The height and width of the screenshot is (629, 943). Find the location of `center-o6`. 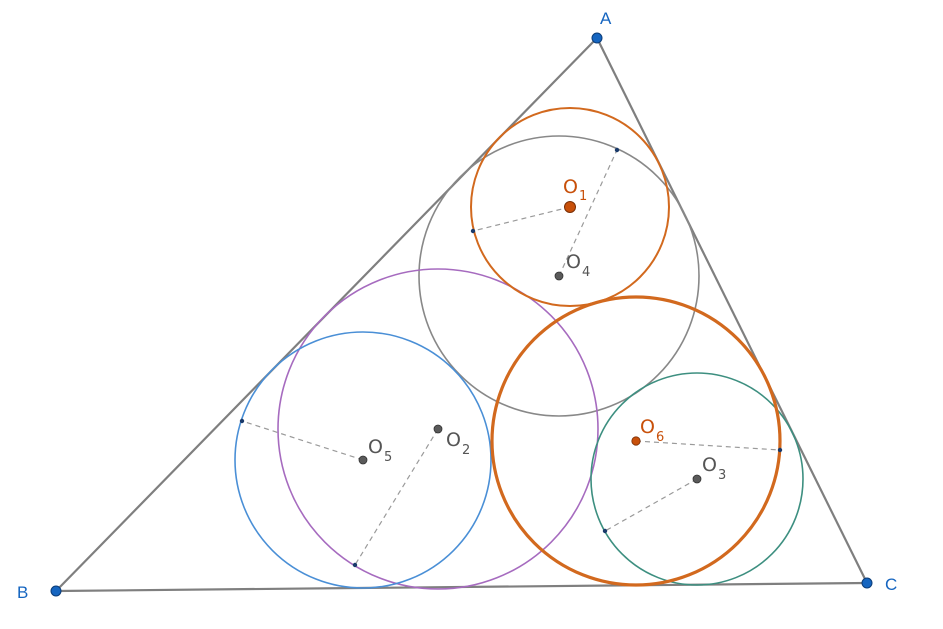

center-o6 is located at coordinates (636, 441).